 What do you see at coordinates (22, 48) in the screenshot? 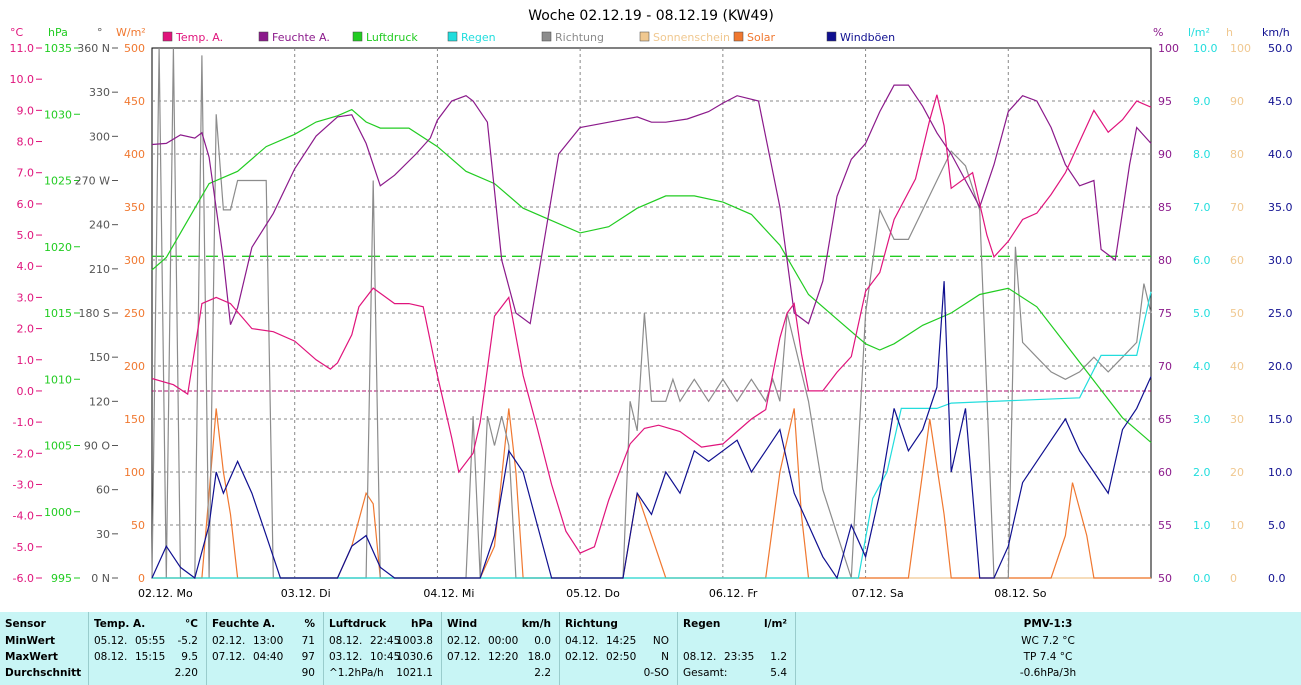
I see `y-tick-temp: 11.0` at bounding box center [22, 48].